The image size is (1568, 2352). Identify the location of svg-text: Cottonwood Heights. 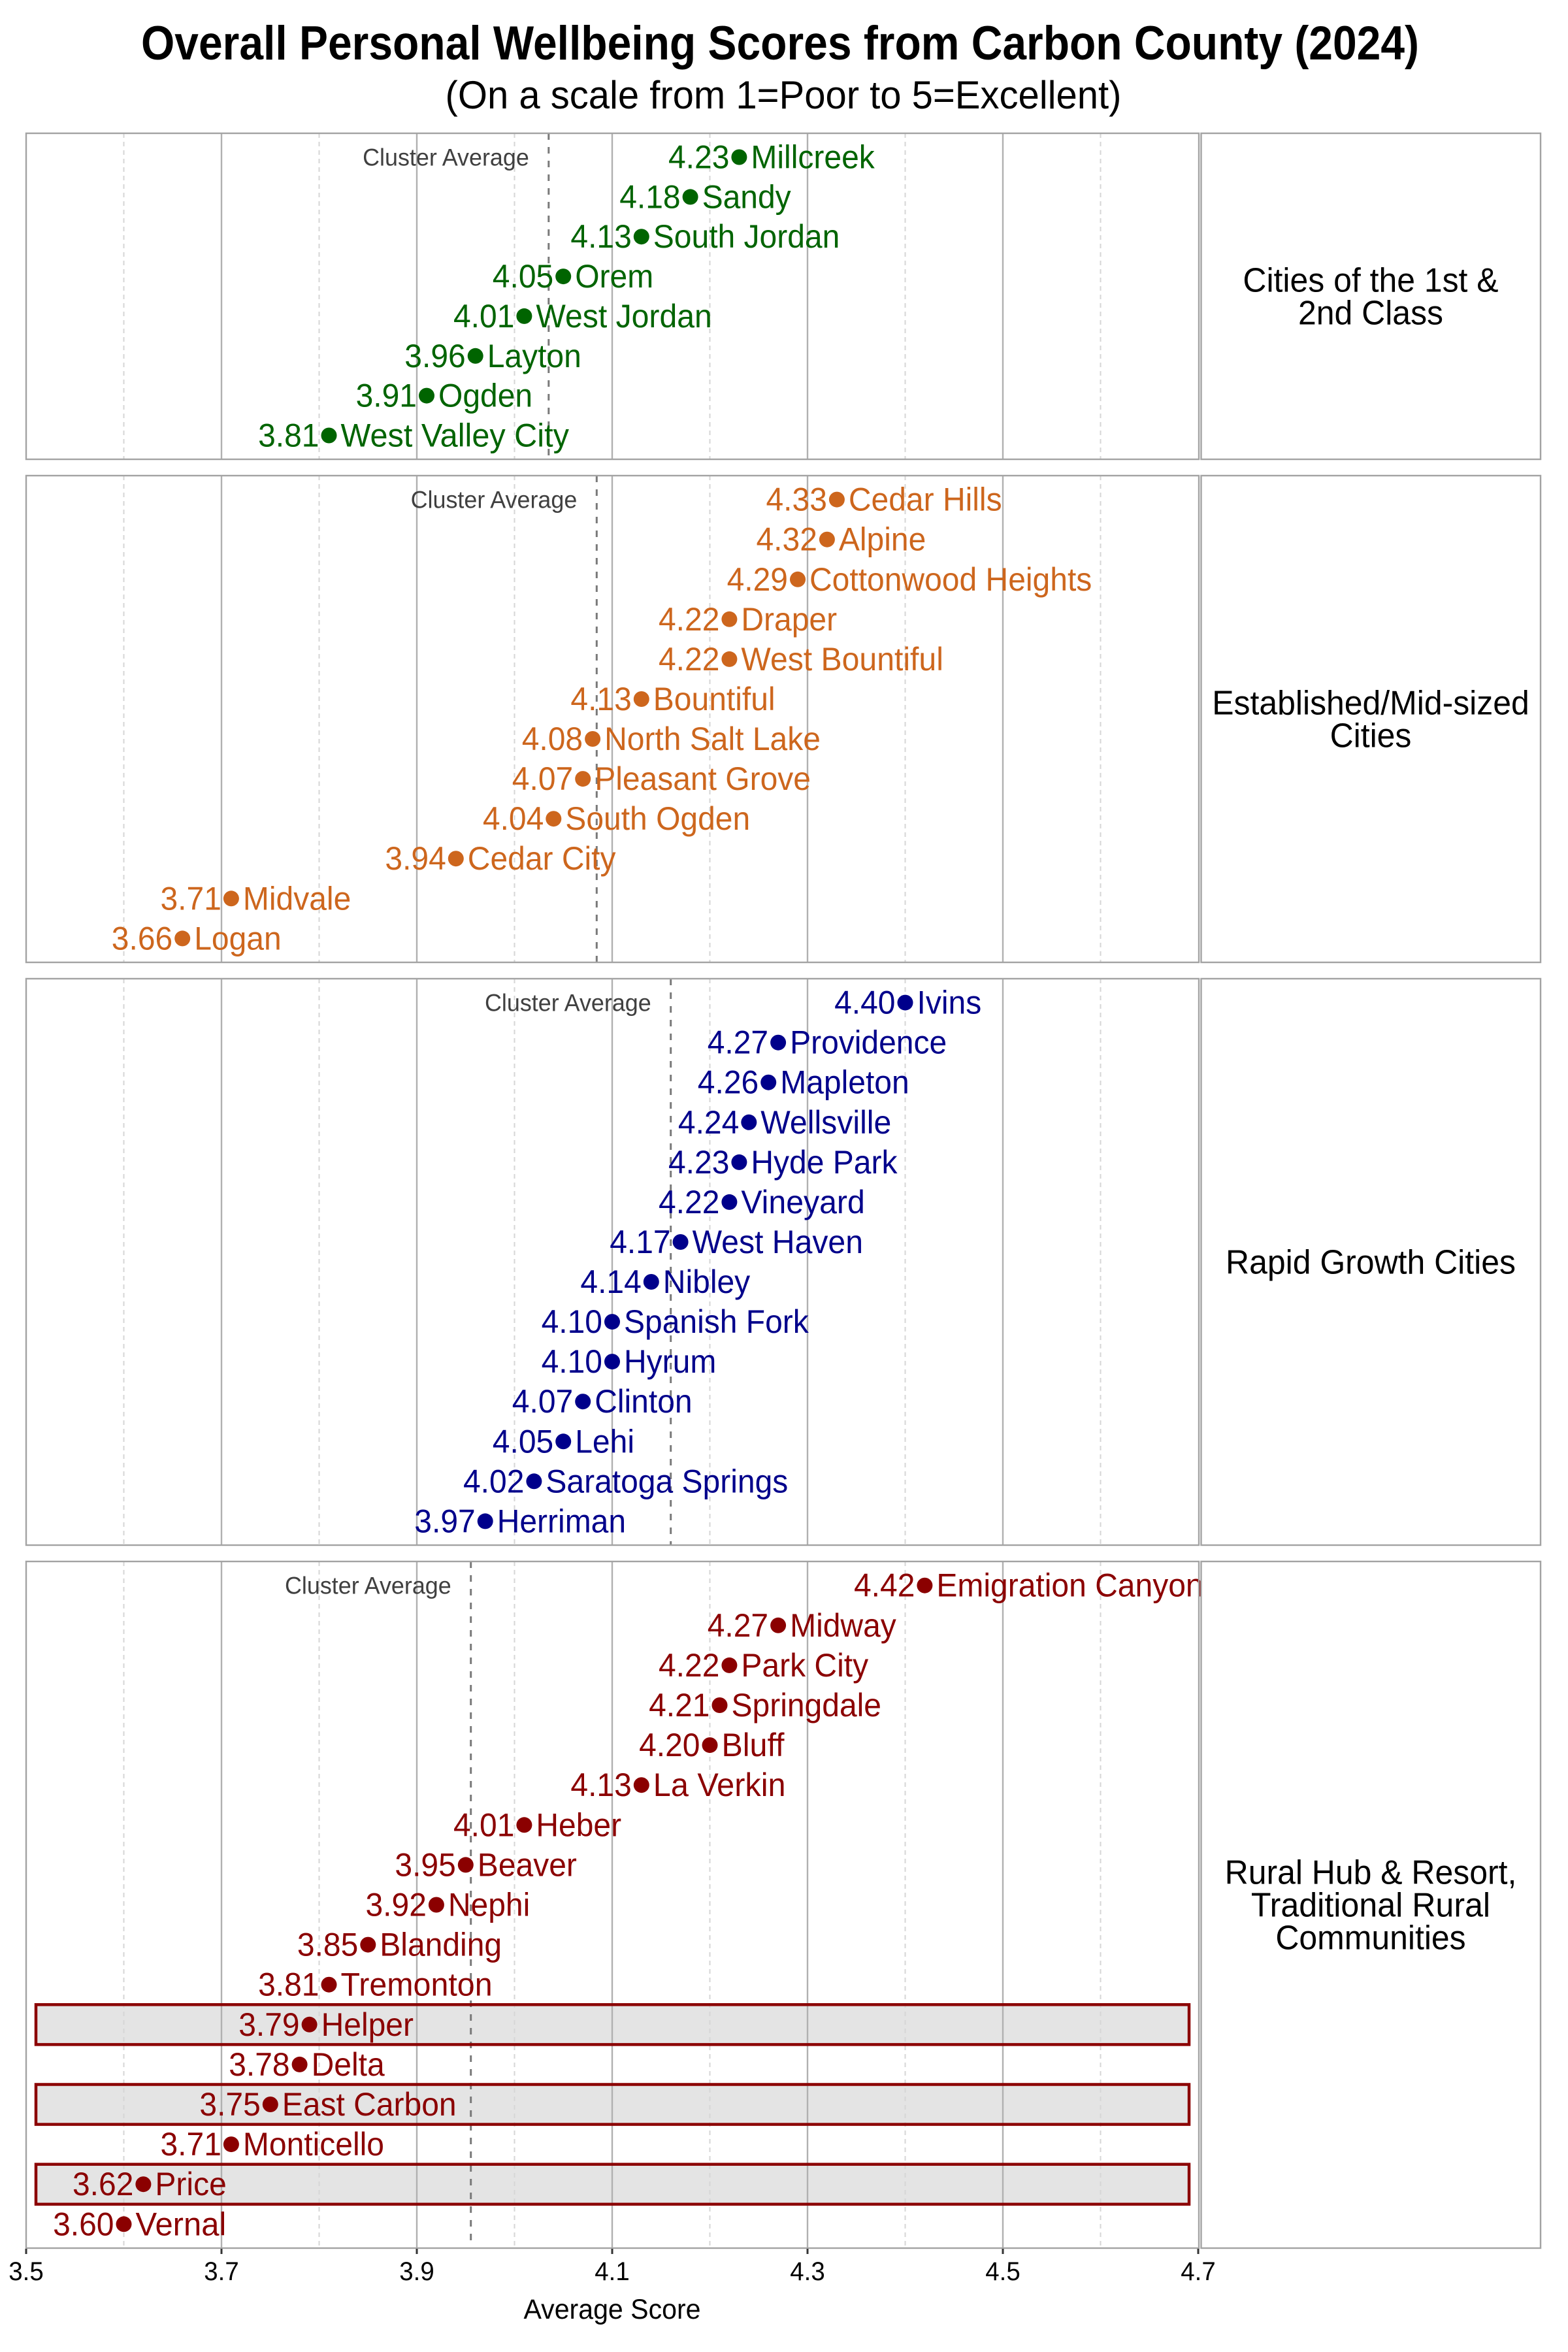
(950, 579).